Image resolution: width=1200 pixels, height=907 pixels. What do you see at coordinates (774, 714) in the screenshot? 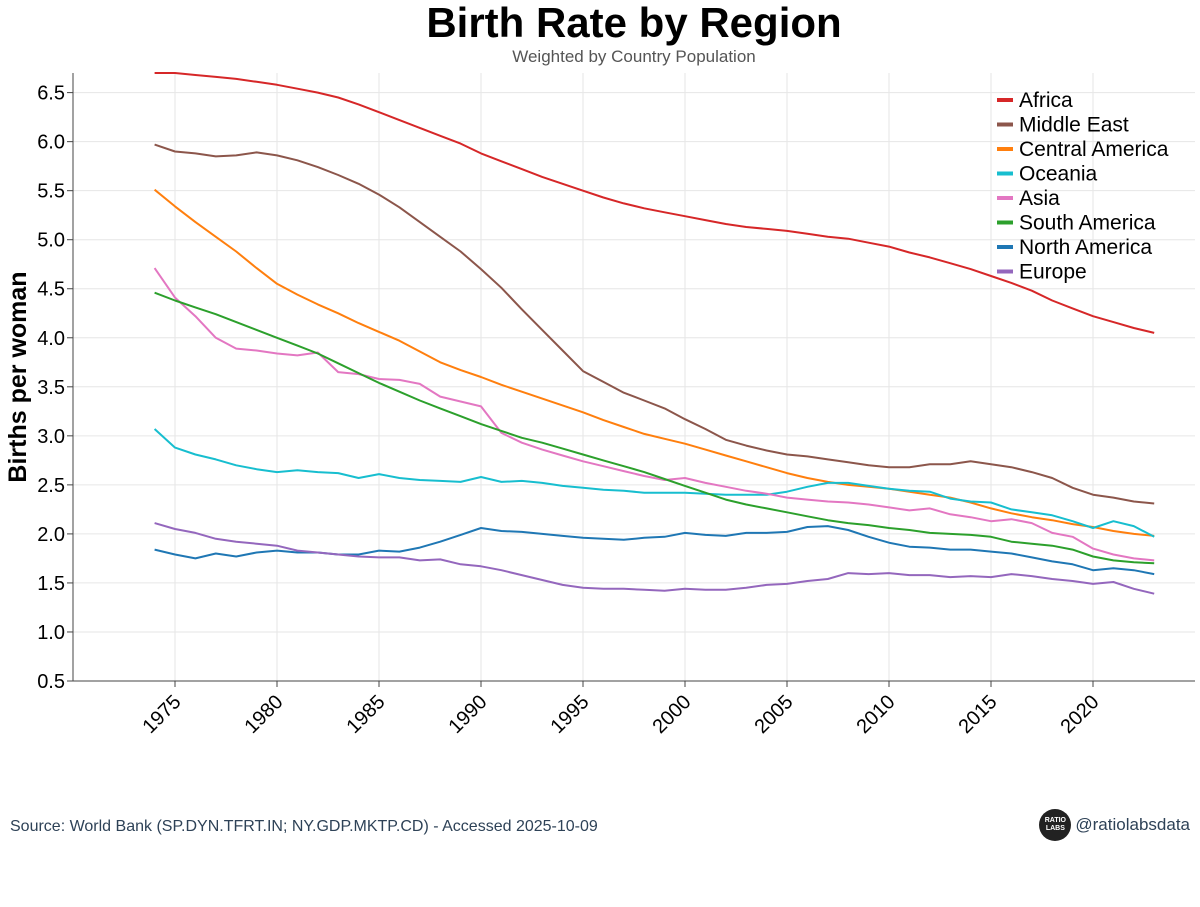
I see `x-tick-label: 2005` at bounding box center [774, 714].